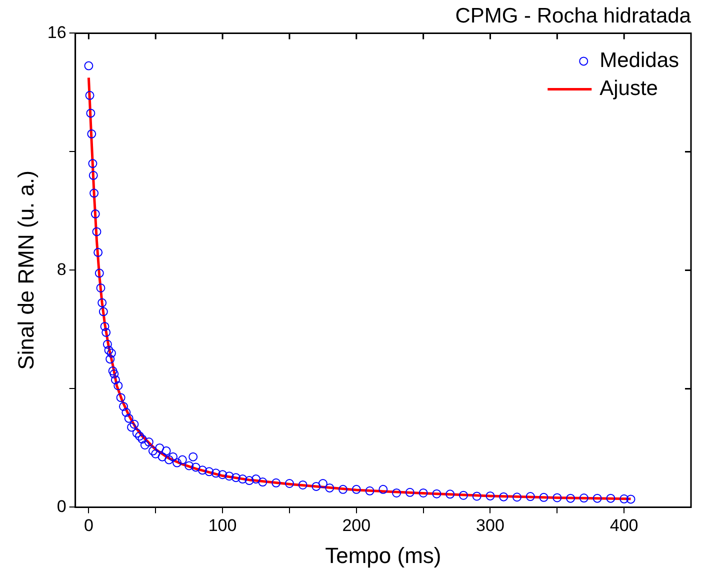  Describe the element at coordinates (624, 526) in the screenshot. I see `x-tick-label: 400` at that location.